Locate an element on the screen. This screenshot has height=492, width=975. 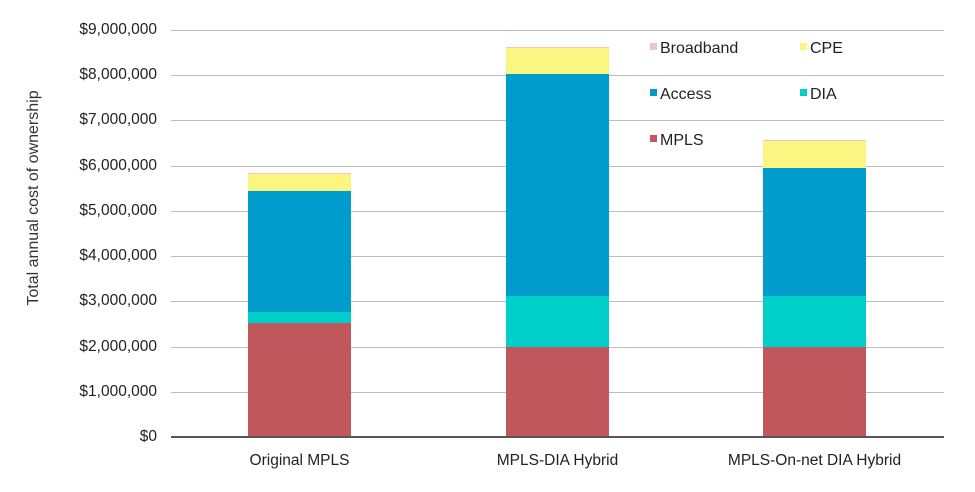
y-tick-label: $4,000,000 is located at coordinates (118, 256).